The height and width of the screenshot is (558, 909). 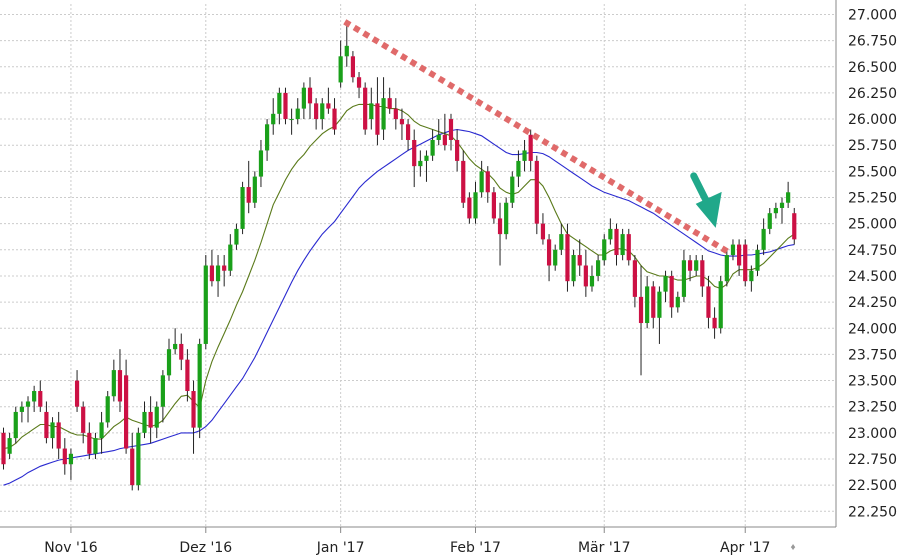 I want to click on y-tick-label: 25.750, so click(x=872, y=146).